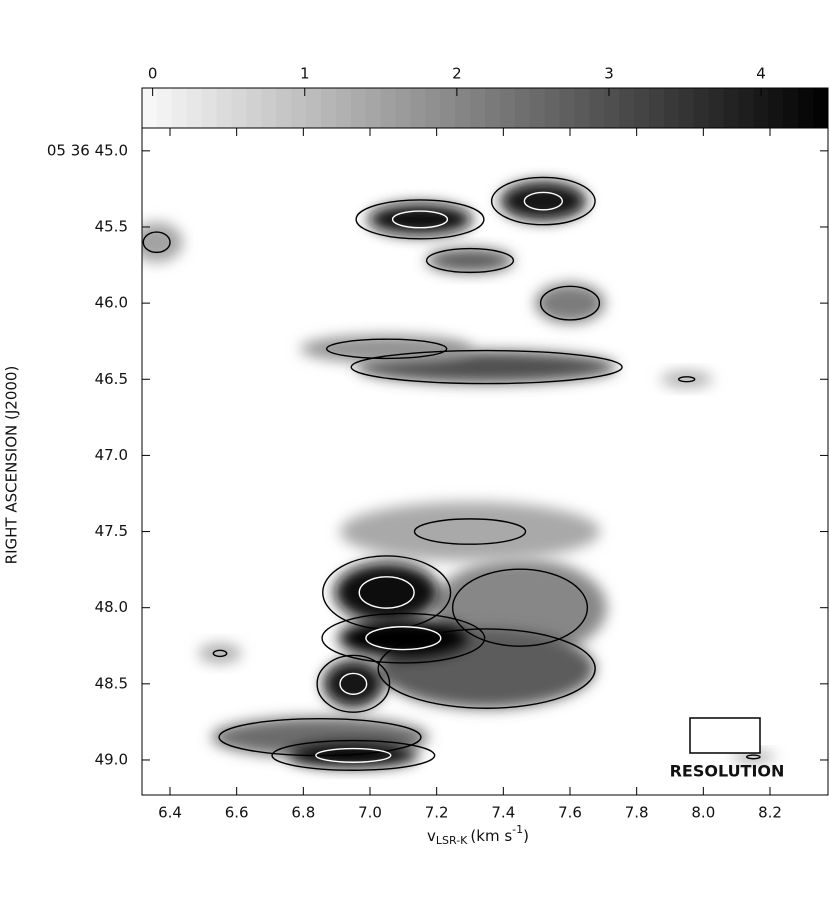 The image size is (830, 908). What do you see at coordinates (761, 74) in the screenshot?
I see `colorbar-tick-label: 4` at bounding box center [761, 74].